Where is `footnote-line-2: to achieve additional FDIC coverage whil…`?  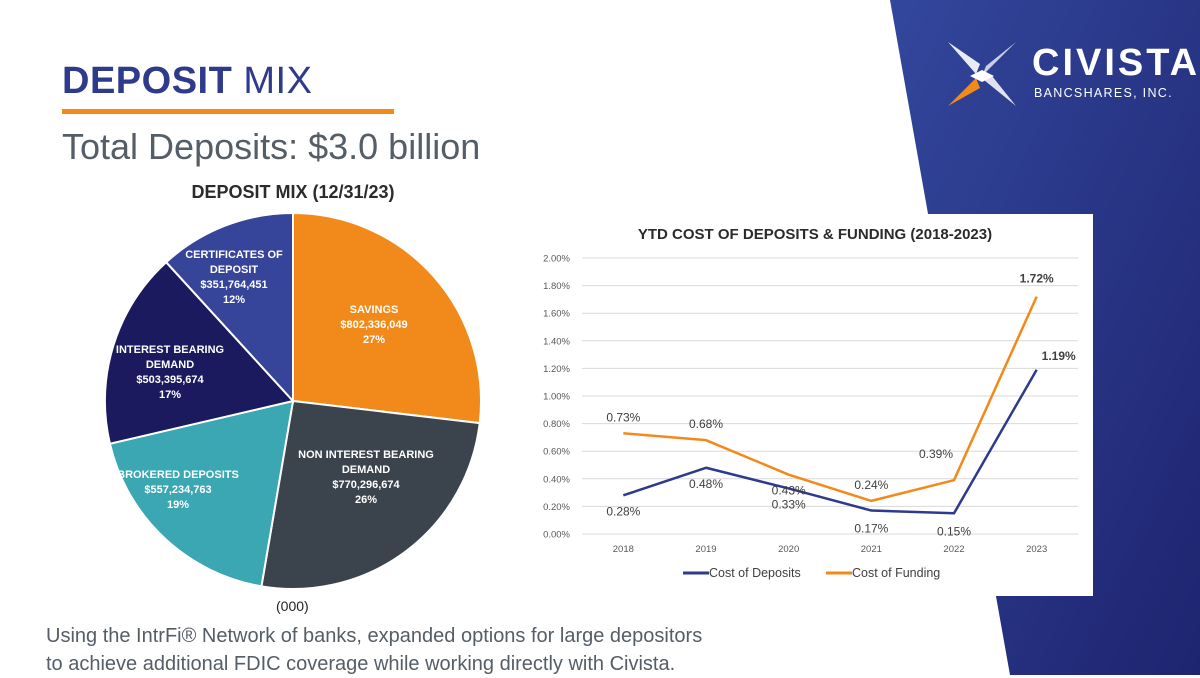 footnote-line-2: to achieve additional FDIC coverage whil… is located at coordinates (361, 664).